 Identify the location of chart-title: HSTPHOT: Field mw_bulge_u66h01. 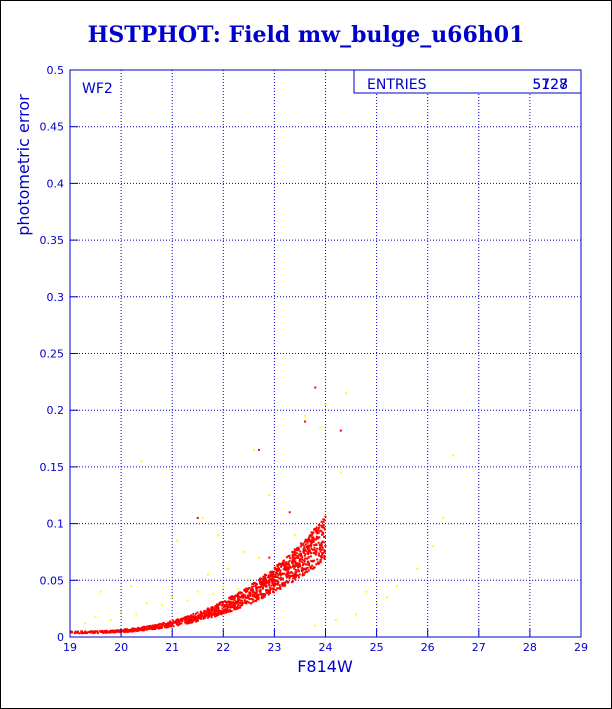
(306, 35).